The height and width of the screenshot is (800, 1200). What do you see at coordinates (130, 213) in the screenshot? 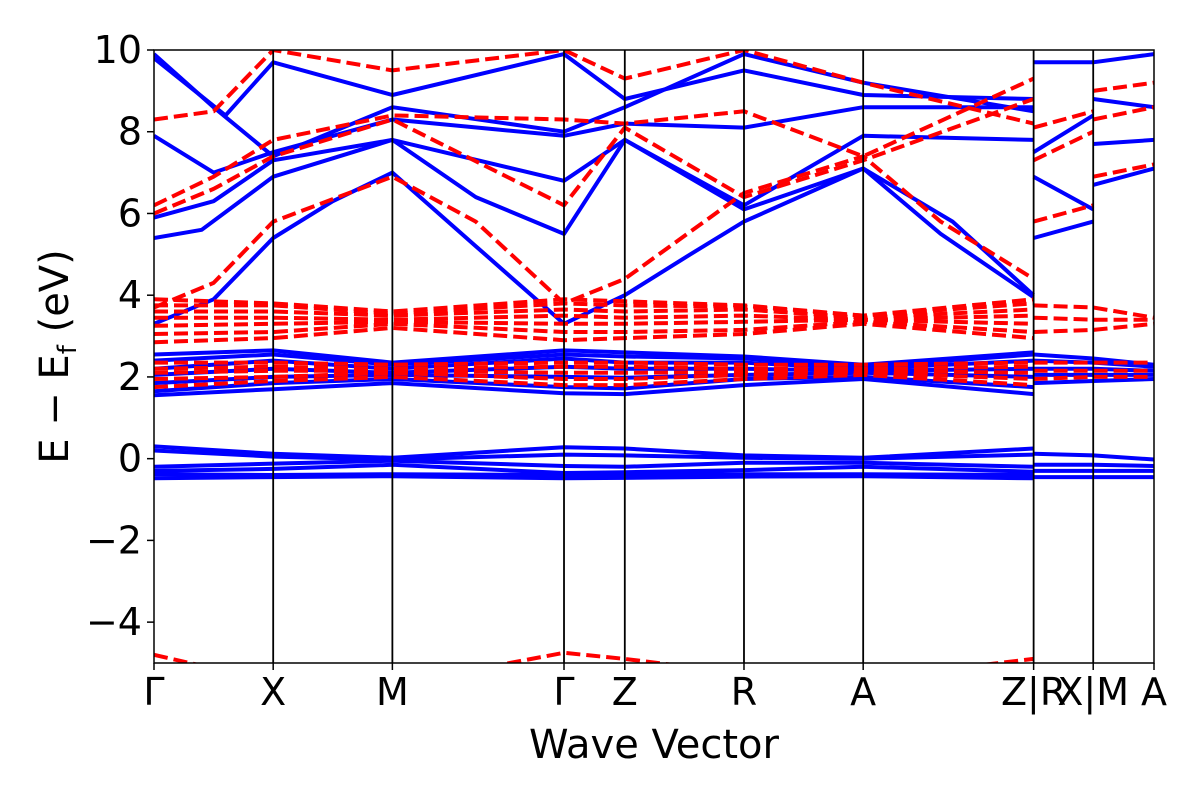
I see `y-tick-label: 6` at bounding box center [130, 213].